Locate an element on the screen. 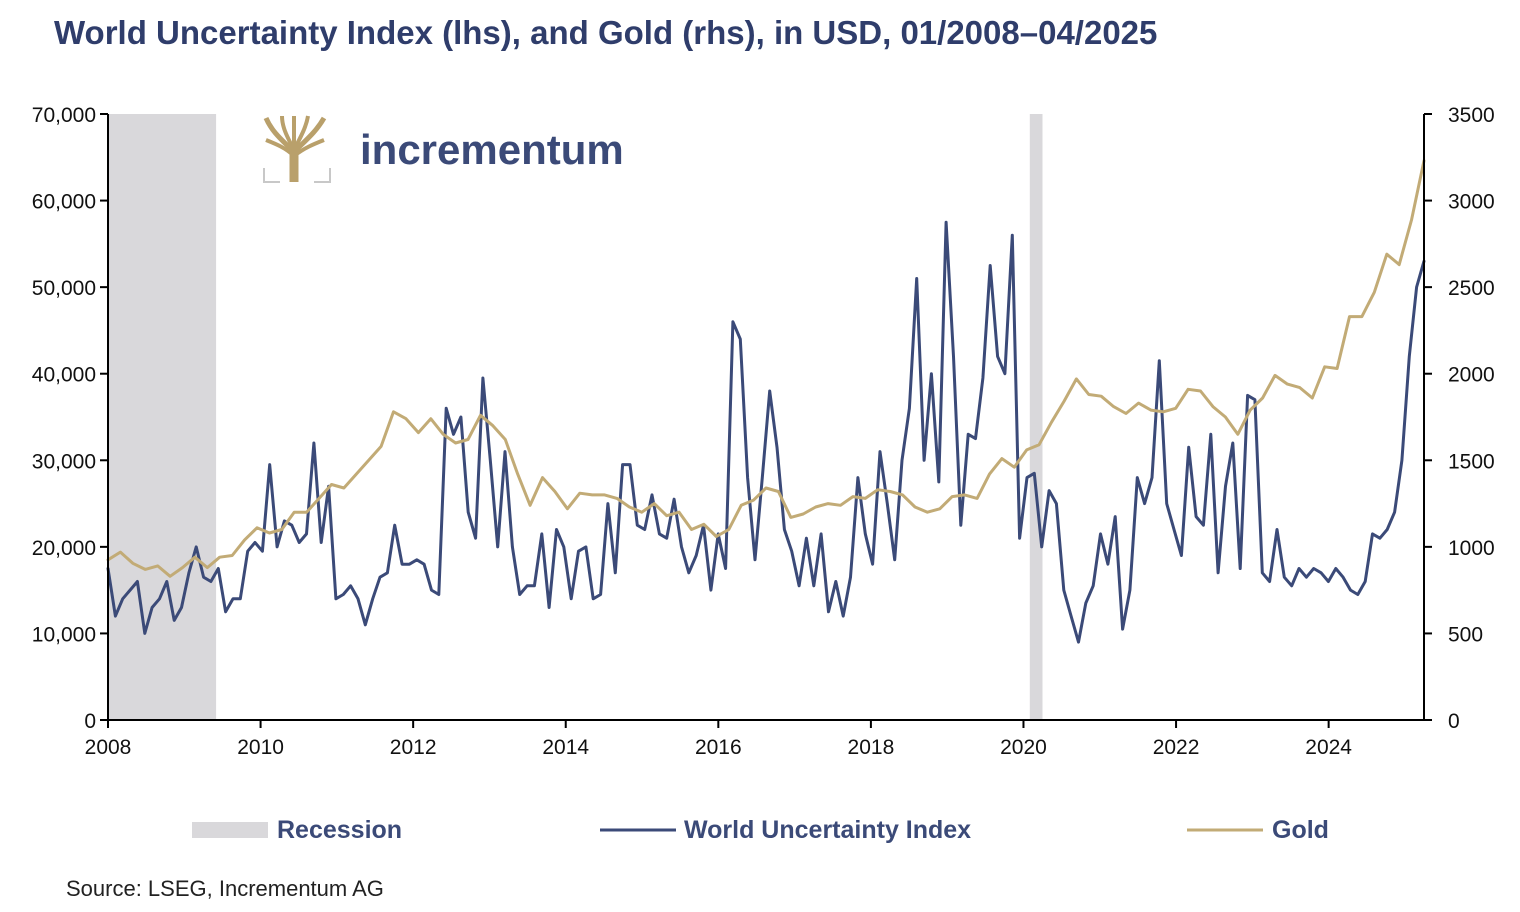  incrementum-logo: incrementum is located at coordinates (443, 149).